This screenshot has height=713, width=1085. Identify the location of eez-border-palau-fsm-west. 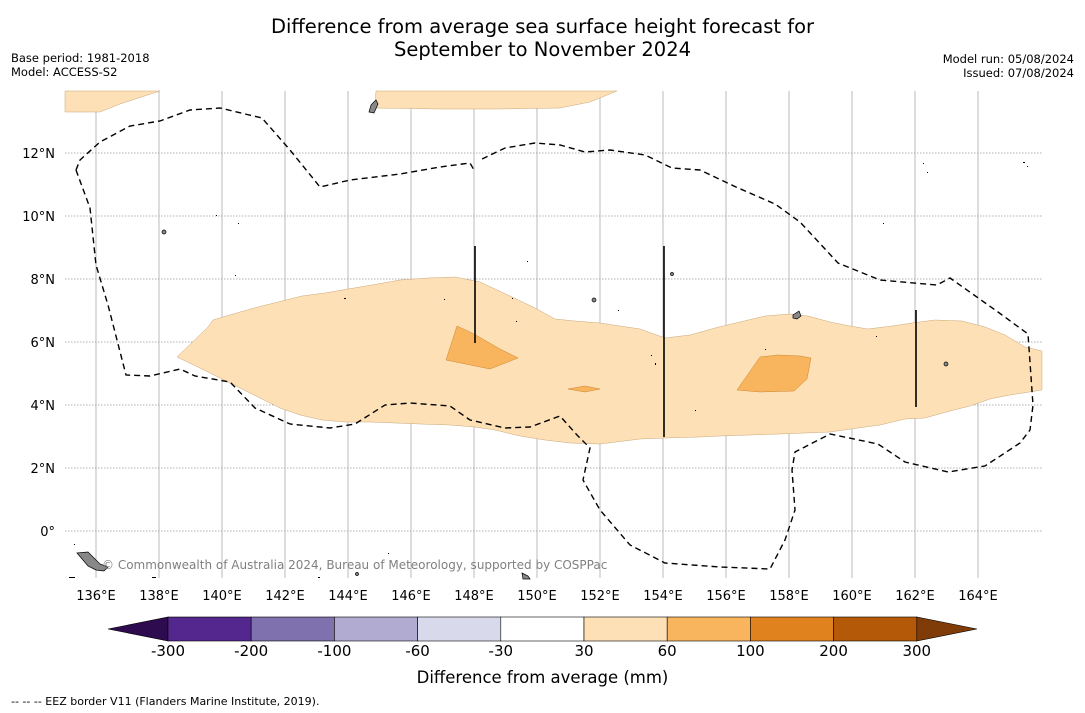
(275, 147).